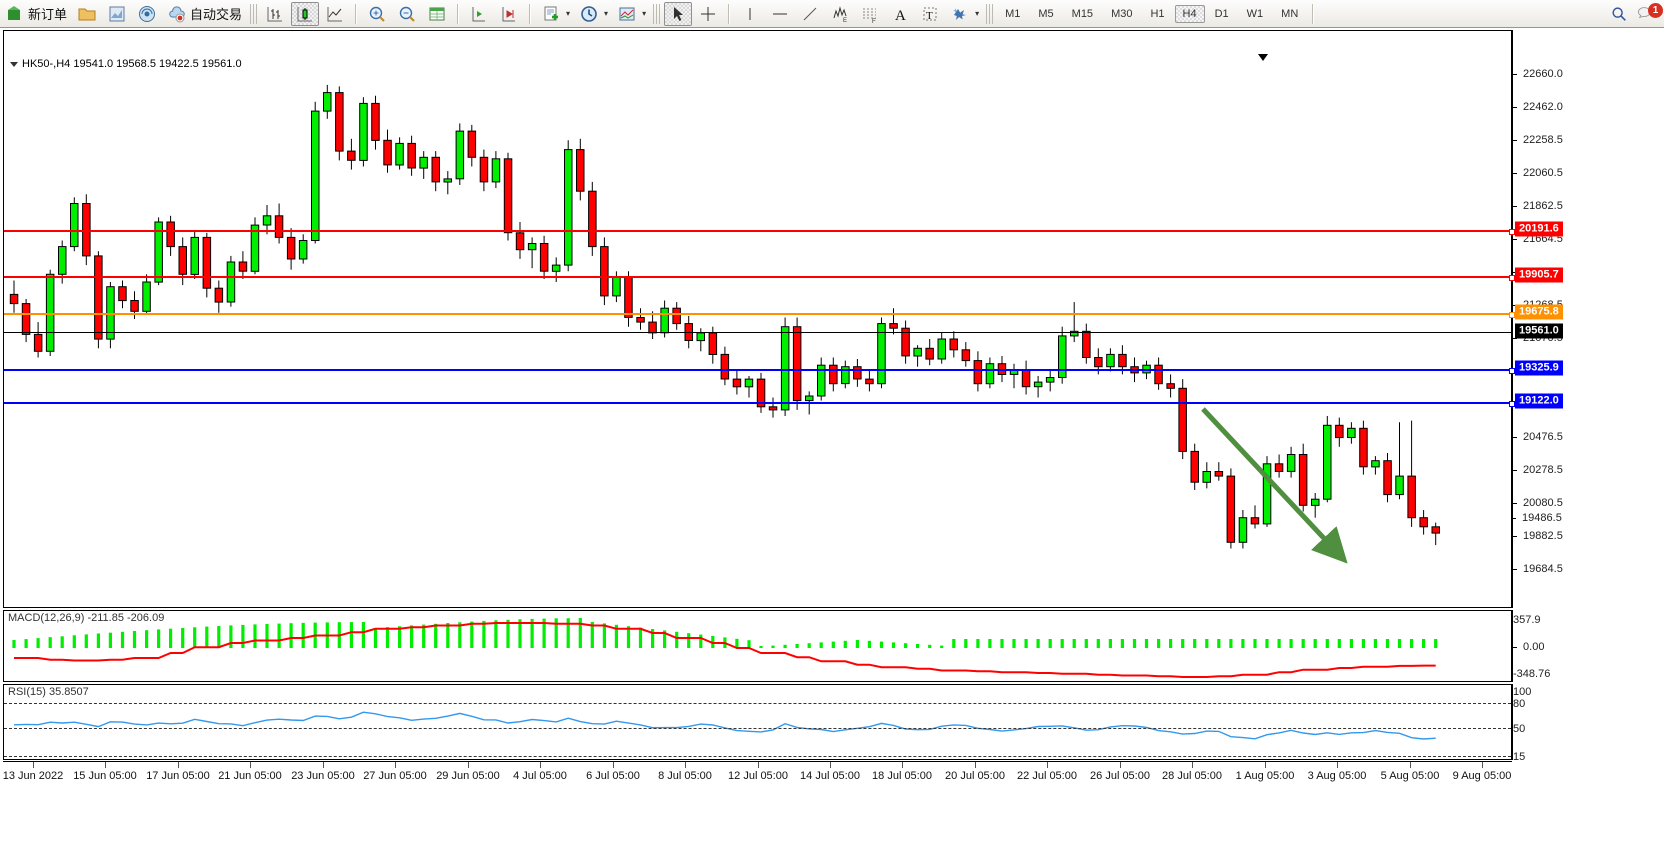 This screenshot has height=846, width=1664. What do you see at coordinates (757, 646) in the screenshot?
I see `macd-pane: MACD(12,26,9) -211.85 -206.09` at bounding box center [757, 646].